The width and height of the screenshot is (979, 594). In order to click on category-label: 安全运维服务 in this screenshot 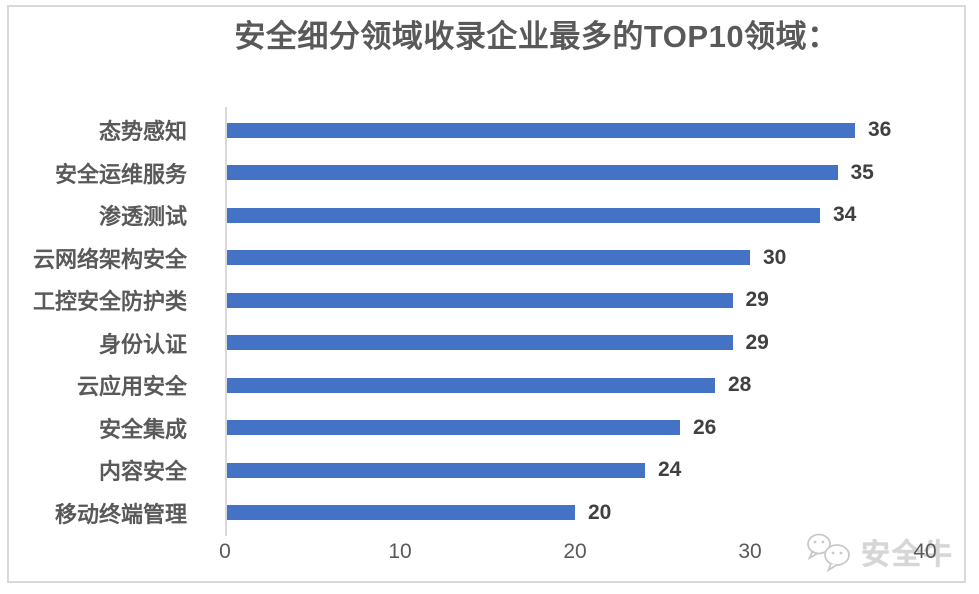, I will do `click(120, 174)`.